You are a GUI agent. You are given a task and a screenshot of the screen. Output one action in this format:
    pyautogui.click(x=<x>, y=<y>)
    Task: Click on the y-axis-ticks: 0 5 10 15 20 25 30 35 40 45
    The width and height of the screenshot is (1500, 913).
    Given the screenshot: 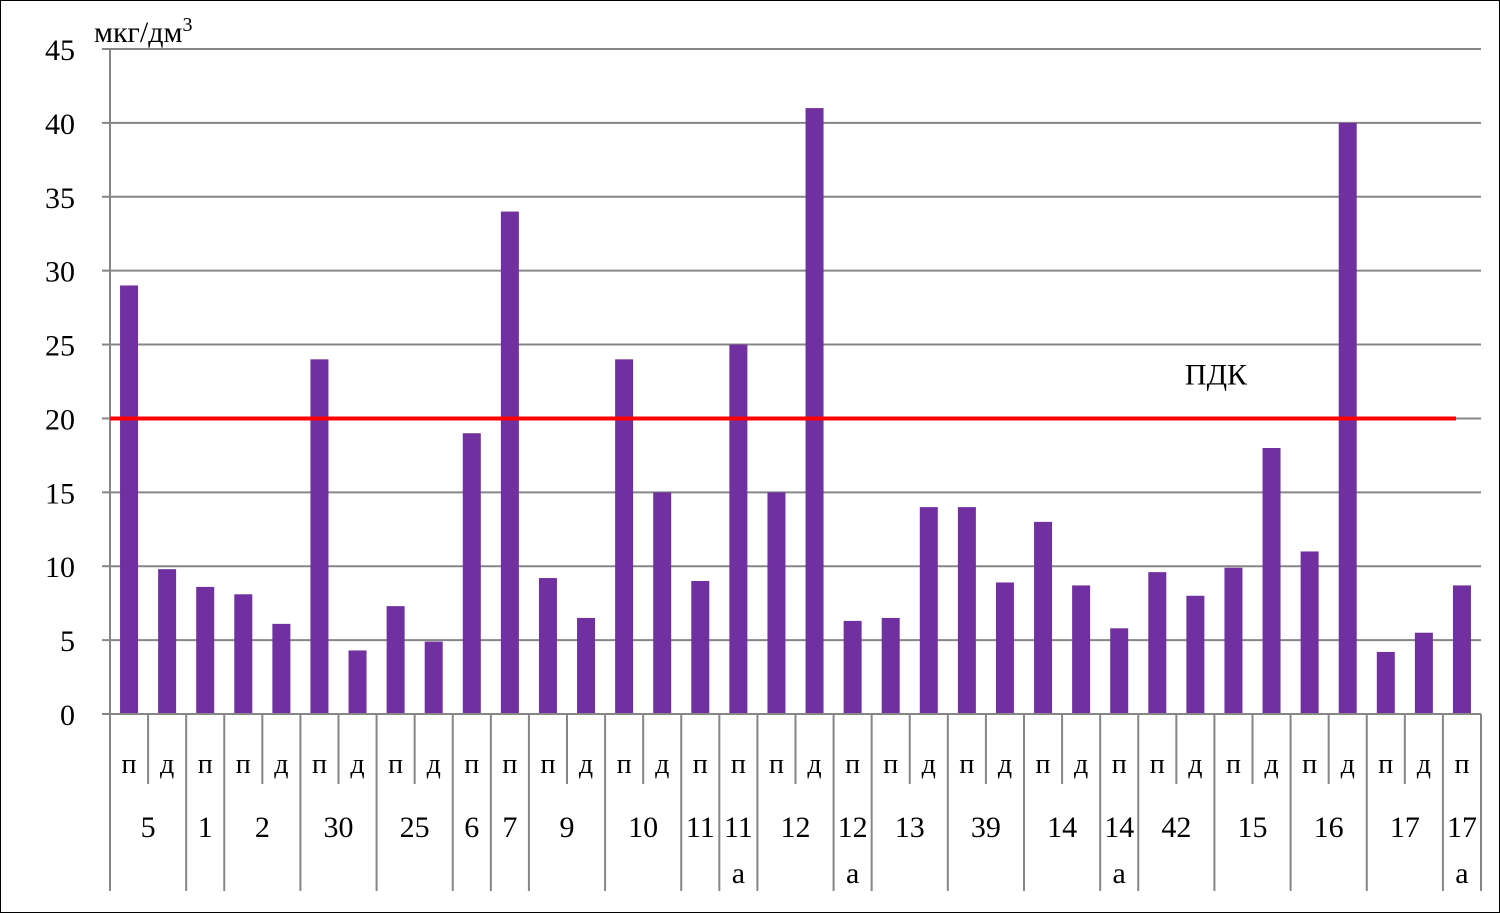 What is the action you would take?
    pyautogui.click(x=77, y=383)
    